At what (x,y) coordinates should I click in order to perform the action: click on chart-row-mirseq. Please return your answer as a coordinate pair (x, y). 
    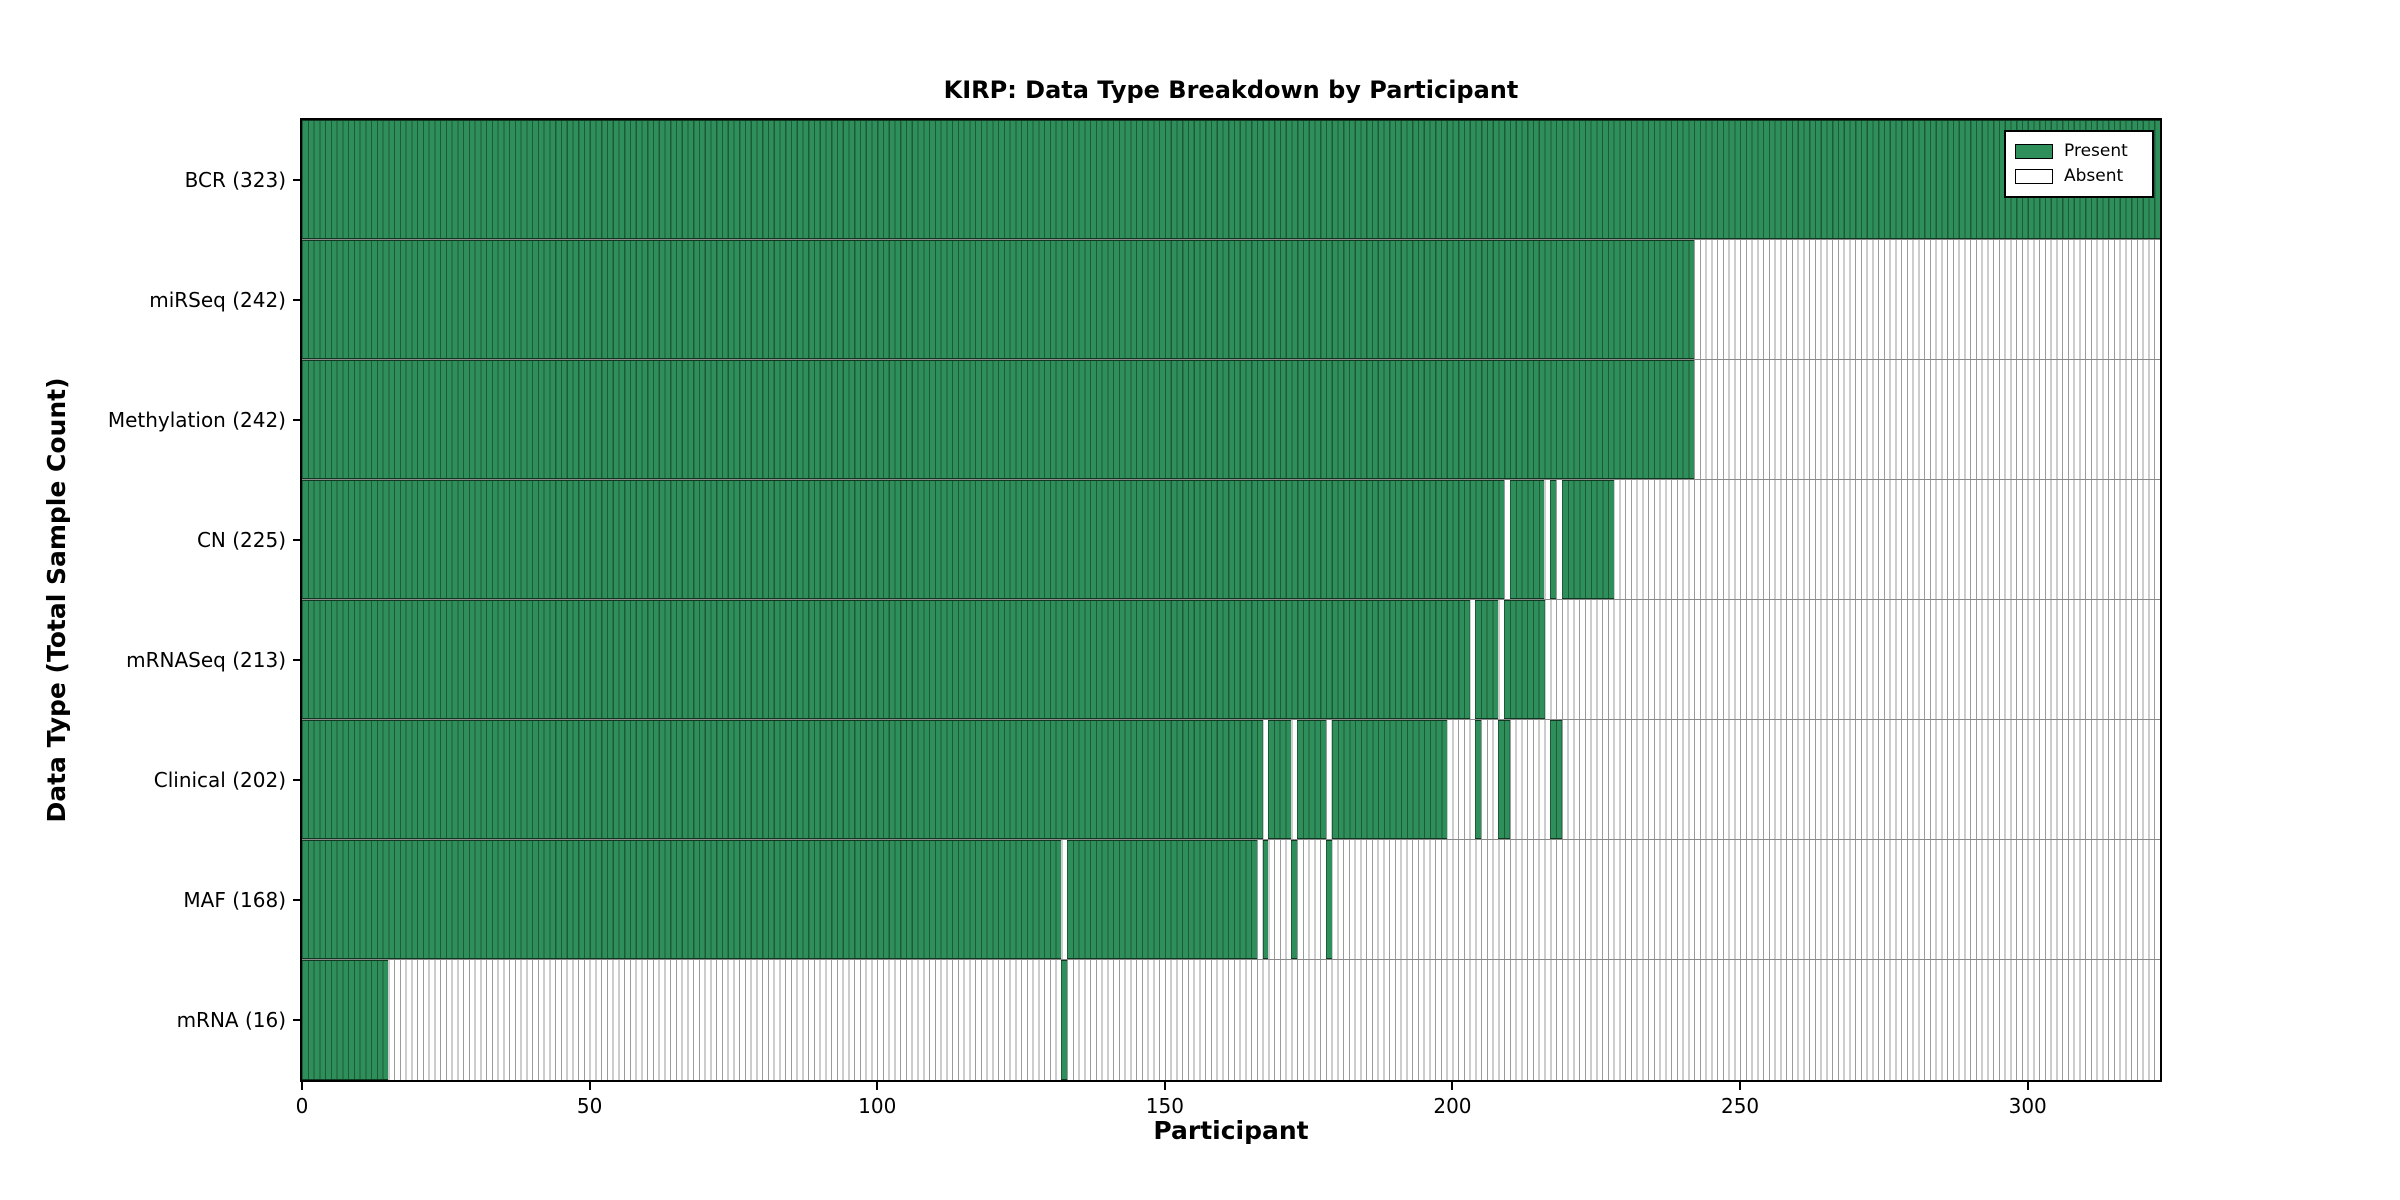
    Looking at the image, I should click on (1231, 300).